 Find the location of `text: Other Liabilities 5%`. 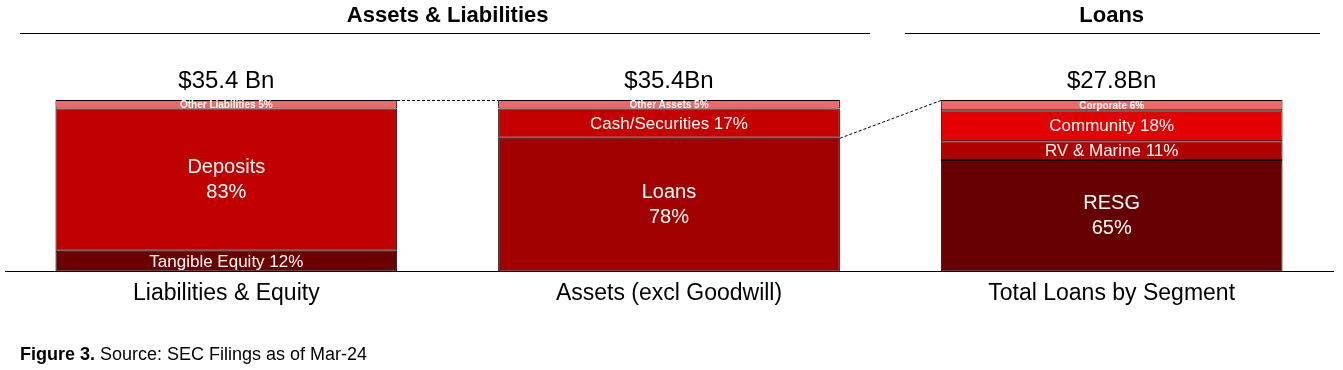

text: Other Liabilities 5% is located at coordinates (226, 105).